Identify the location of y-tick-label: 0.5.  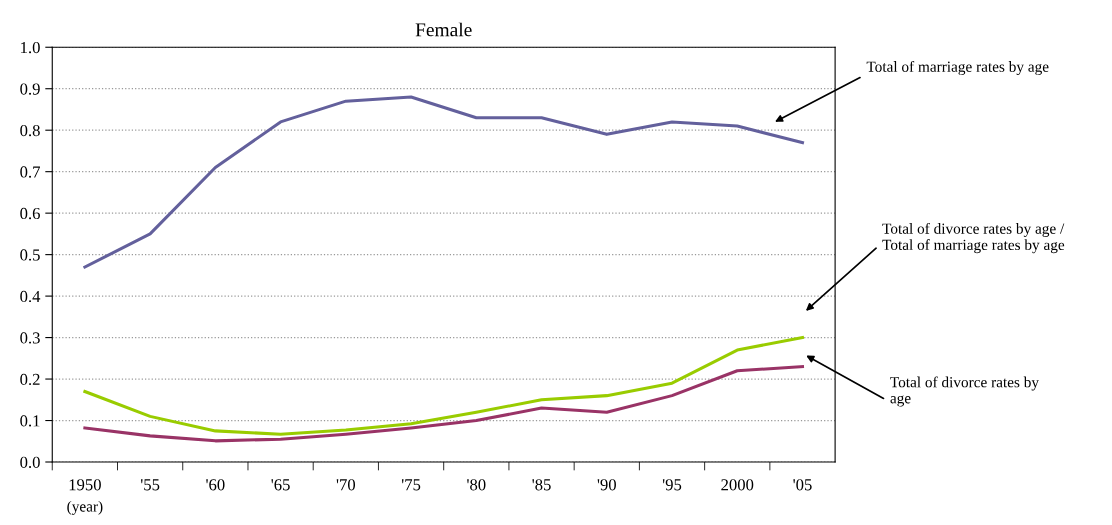
(30, 255).